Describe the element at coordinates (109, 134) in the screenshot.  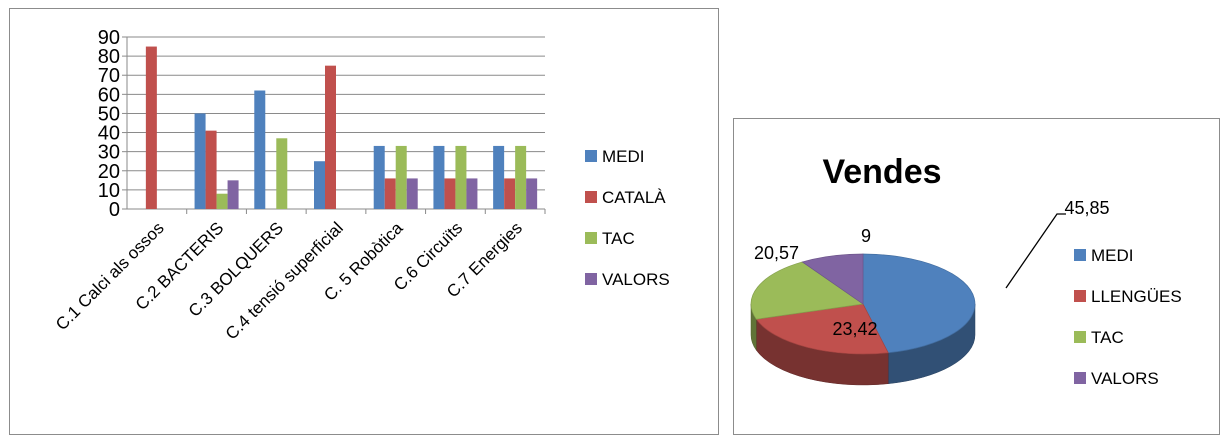
I see `y-tick-label: 40` at that location.